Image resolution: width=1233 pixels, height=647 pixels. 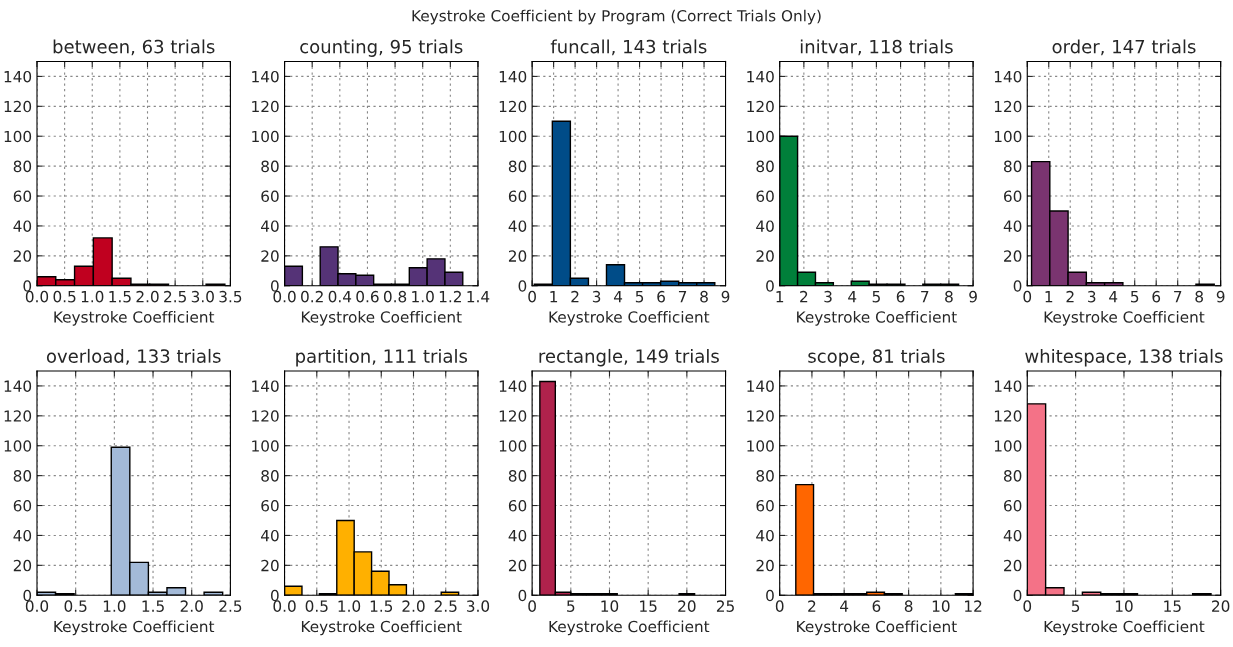 I want to click on x-tick-label: 20, so click(x=1221, y=606).